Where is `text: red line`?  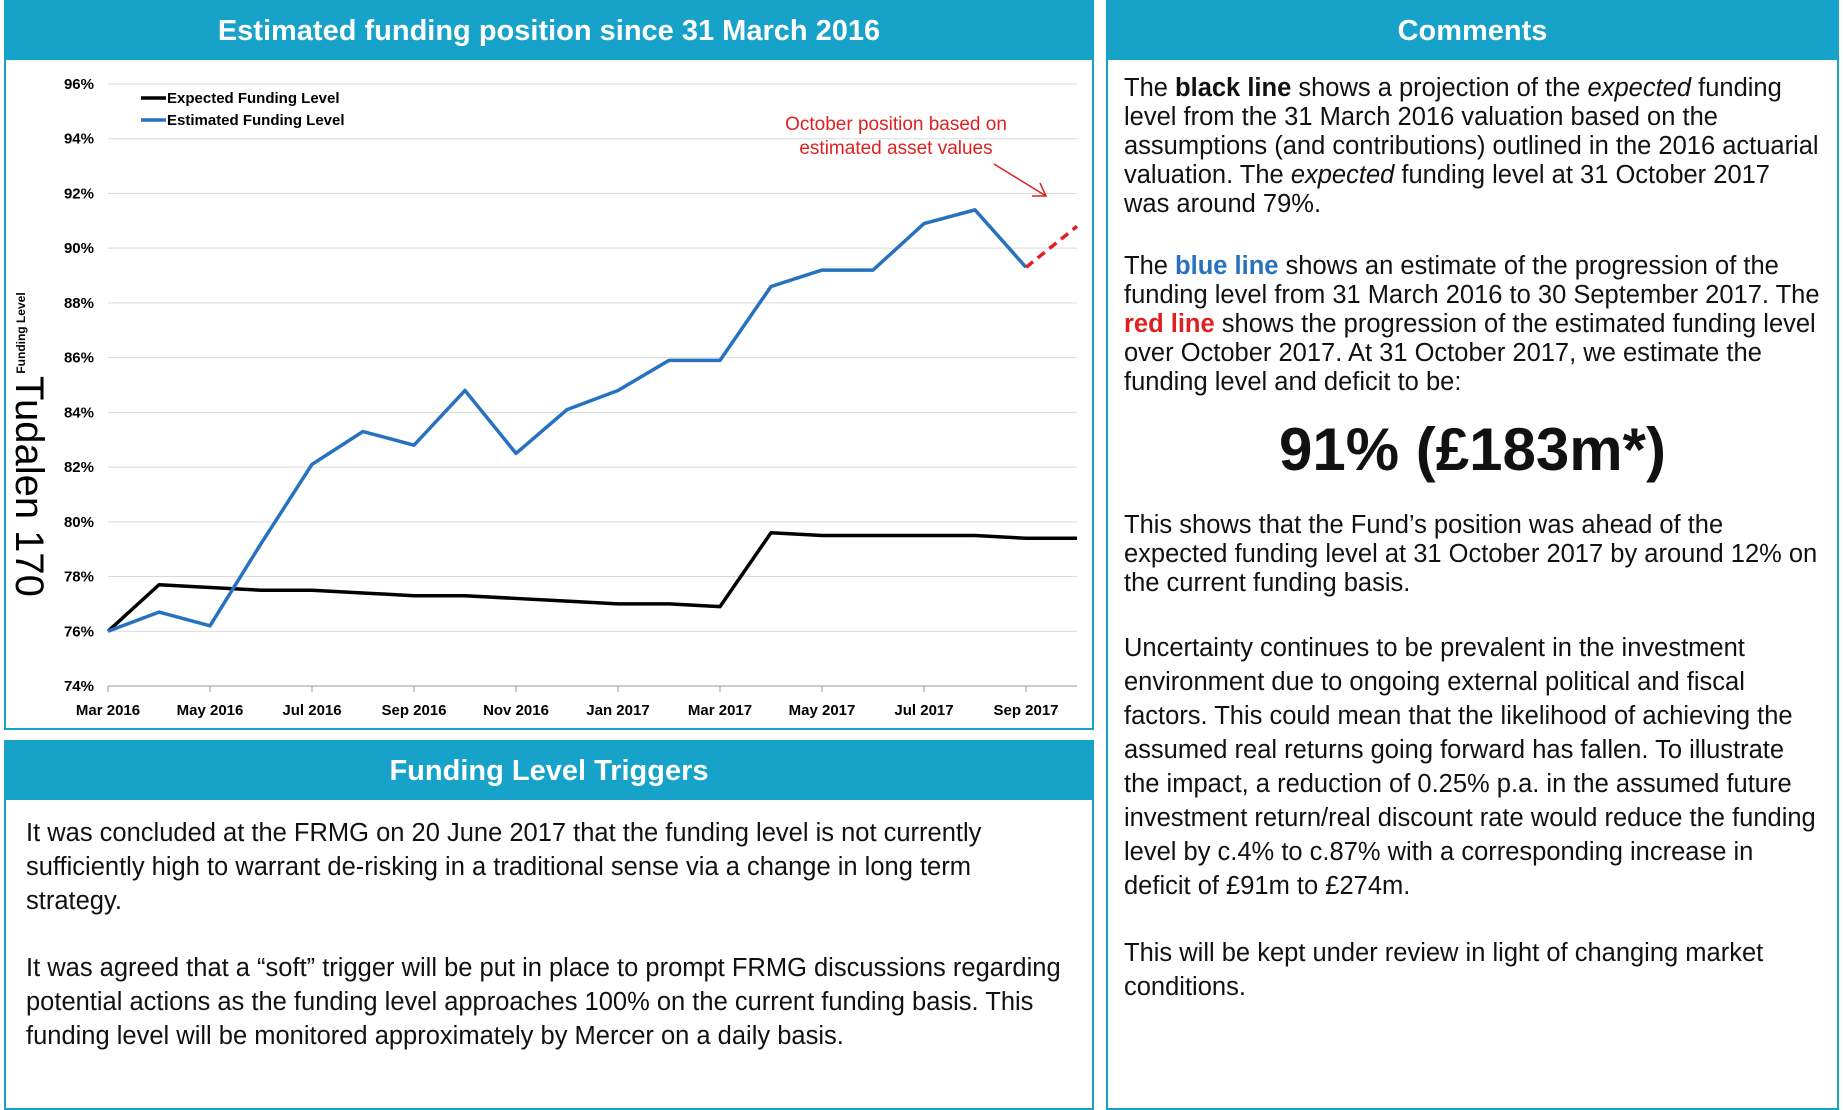 text: red line is located at coordinates (1169, 324).